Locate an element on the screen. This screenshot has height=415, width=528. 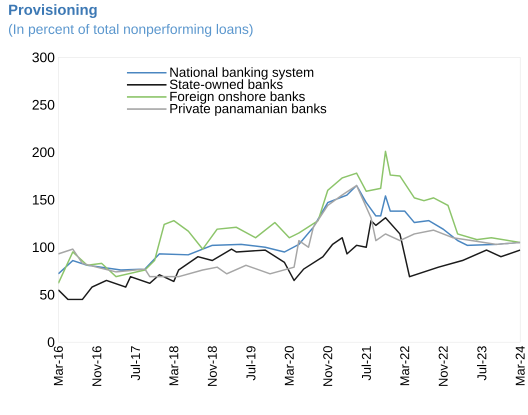
x-tick-label: Nov-18 is located at coordinates (212, 366).